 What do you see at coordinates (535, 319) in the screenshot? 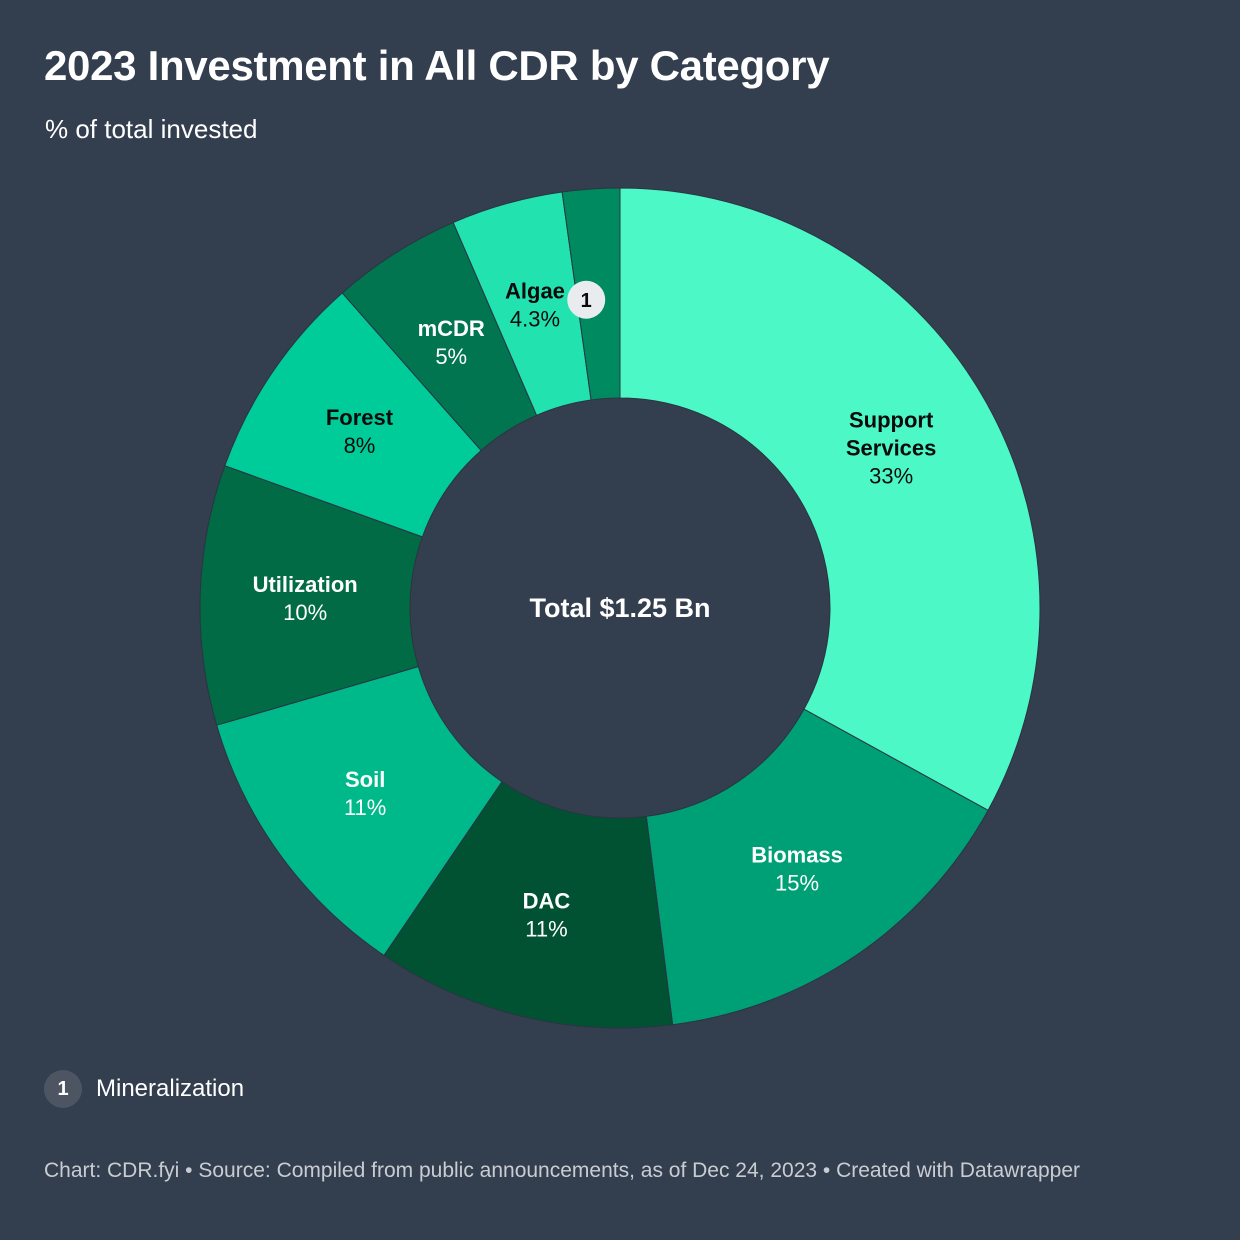
I see `slice-percent-text: 4.3%` at bounding box center [535, 319].